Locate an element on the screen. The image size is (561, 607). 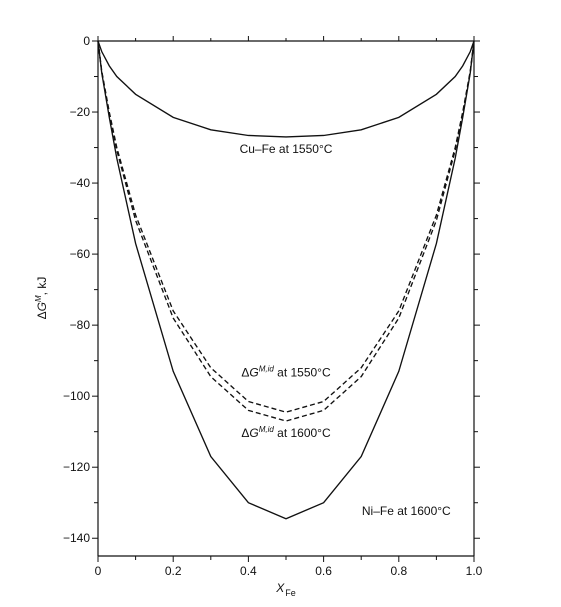
ideal-1600-label-part: G is located at coordinates (253, 433).